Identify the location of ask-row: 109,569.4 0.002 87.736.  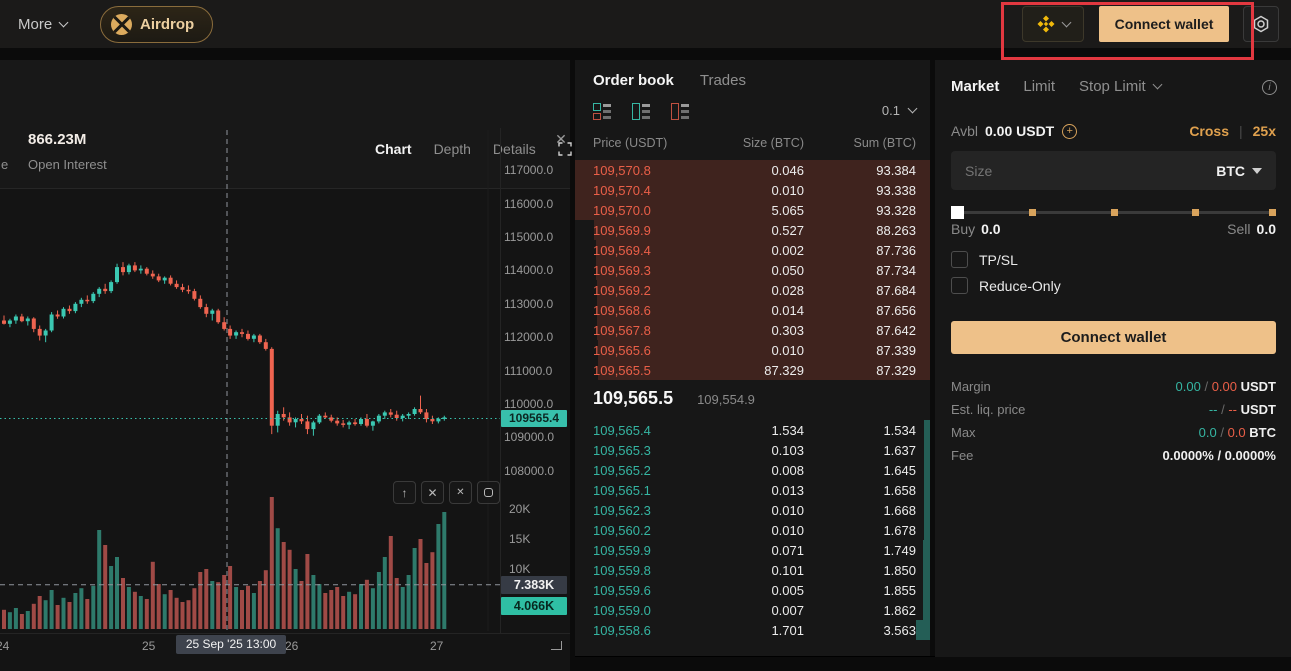
(752, 250).